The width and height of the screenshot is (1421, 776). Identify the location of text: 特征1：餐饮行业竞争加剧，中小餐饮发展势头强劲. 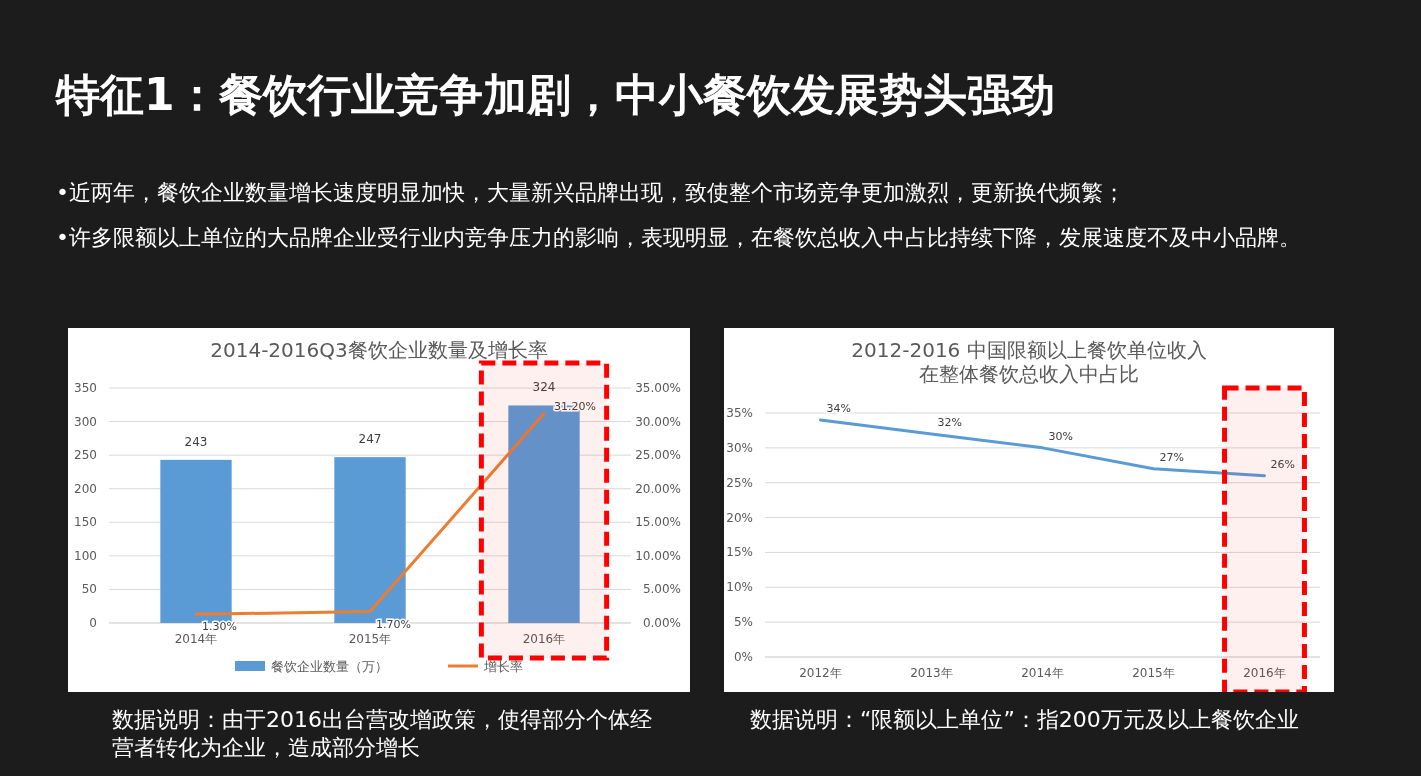
(556, 95).